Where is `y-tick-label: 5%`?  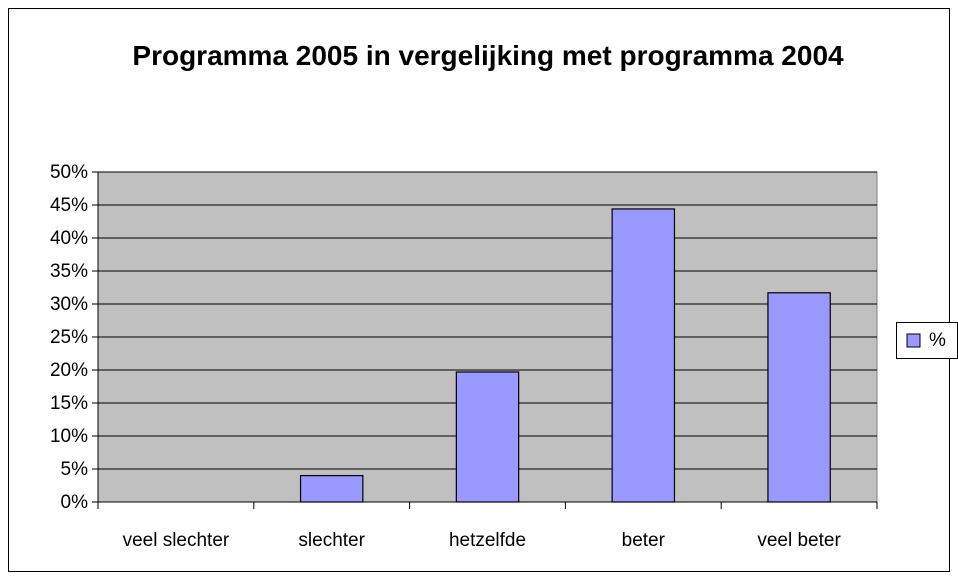
y-tick-label: 5% is located at coordinates (75, 469).